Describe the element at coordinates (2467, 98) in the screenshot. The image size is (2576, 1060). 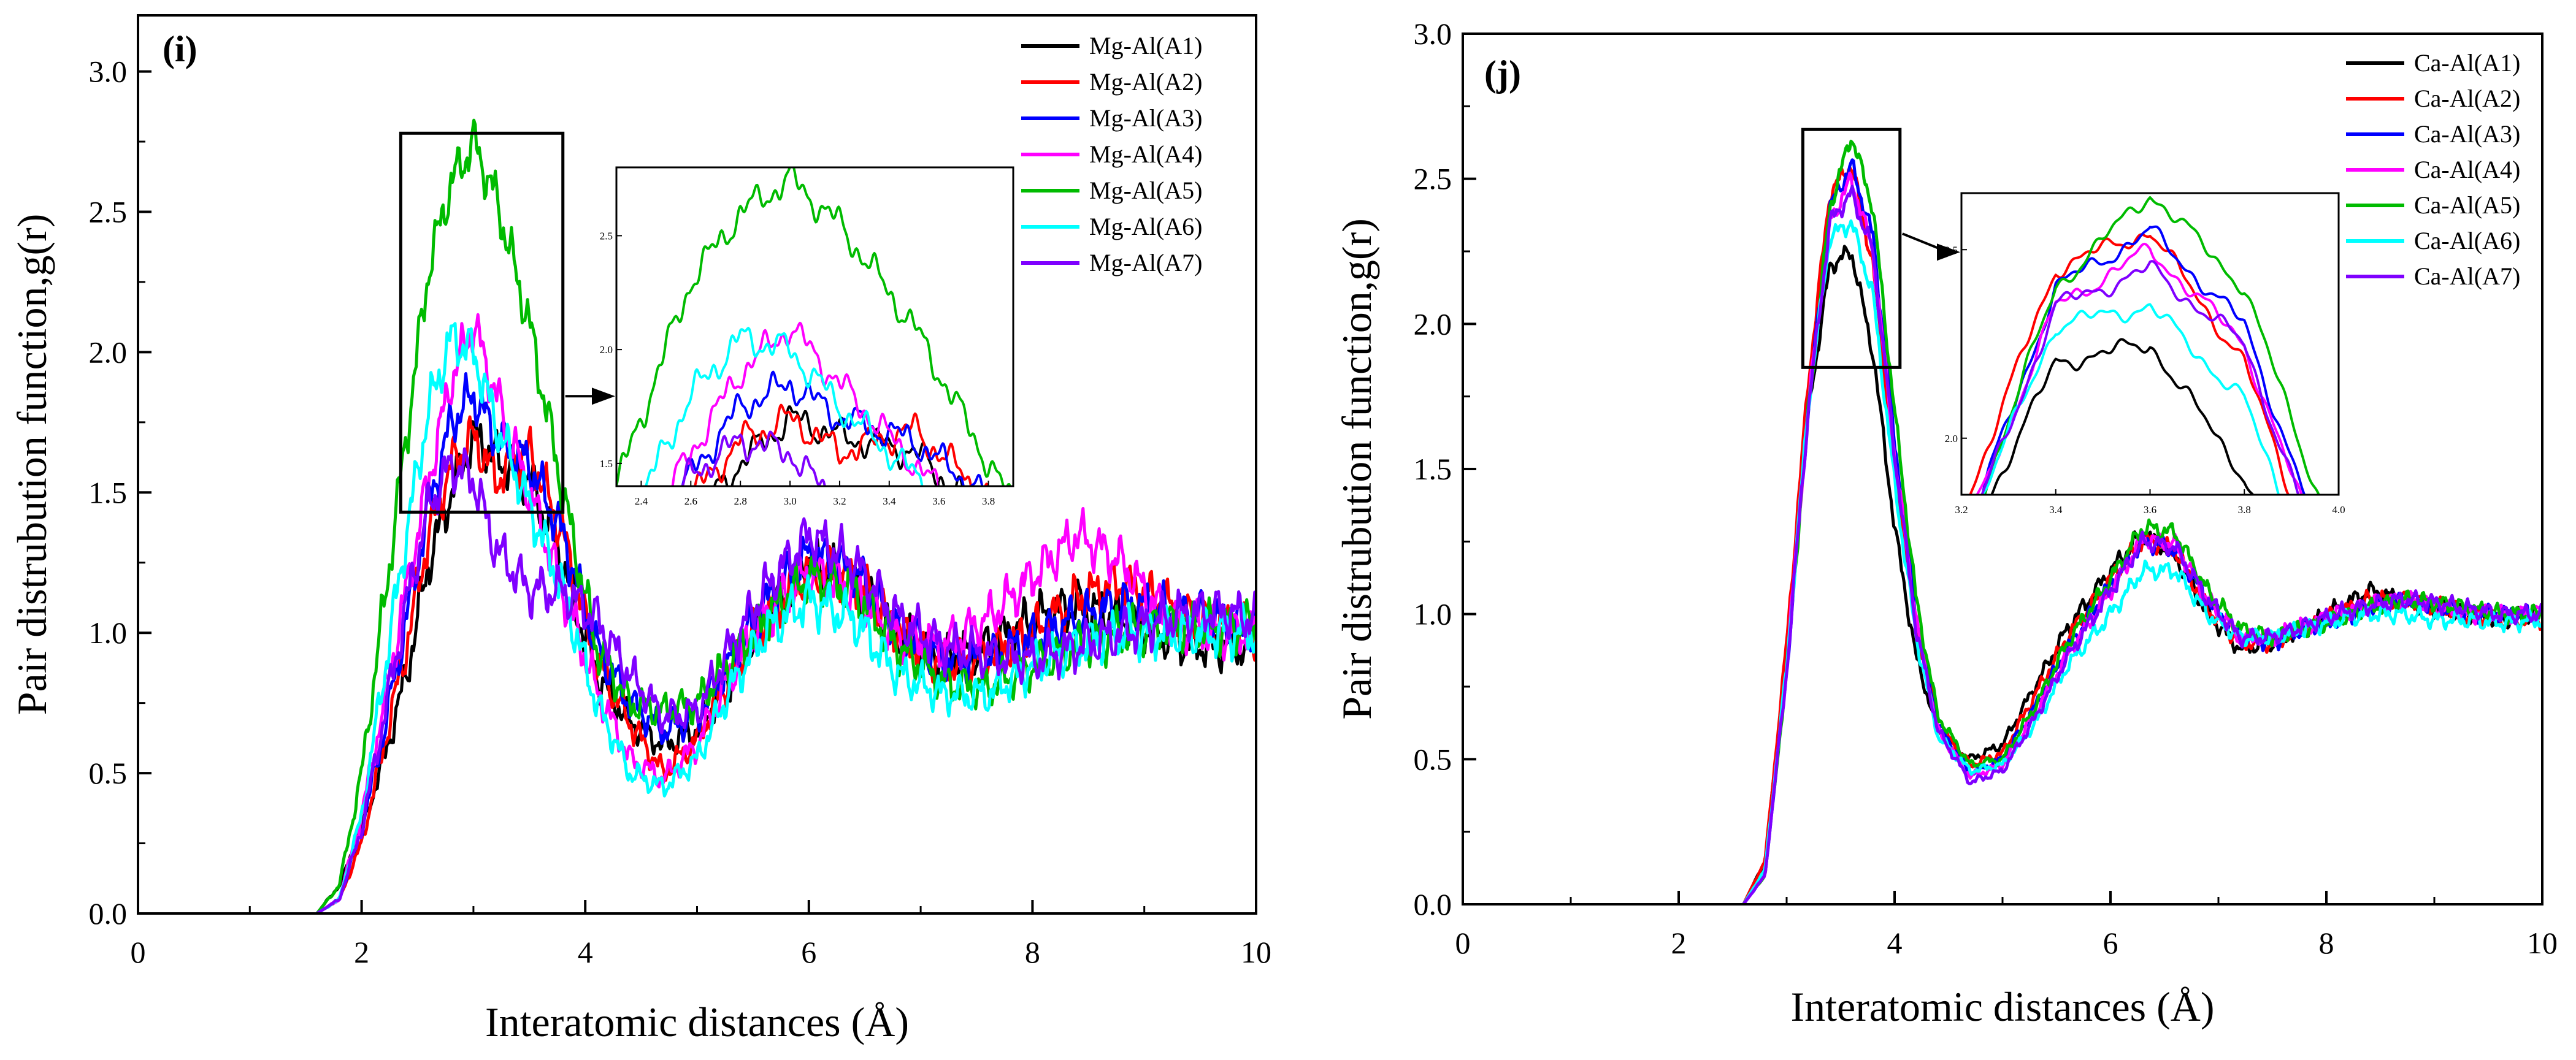
I see `legend-label: Ca-Al(A2)` at that location.